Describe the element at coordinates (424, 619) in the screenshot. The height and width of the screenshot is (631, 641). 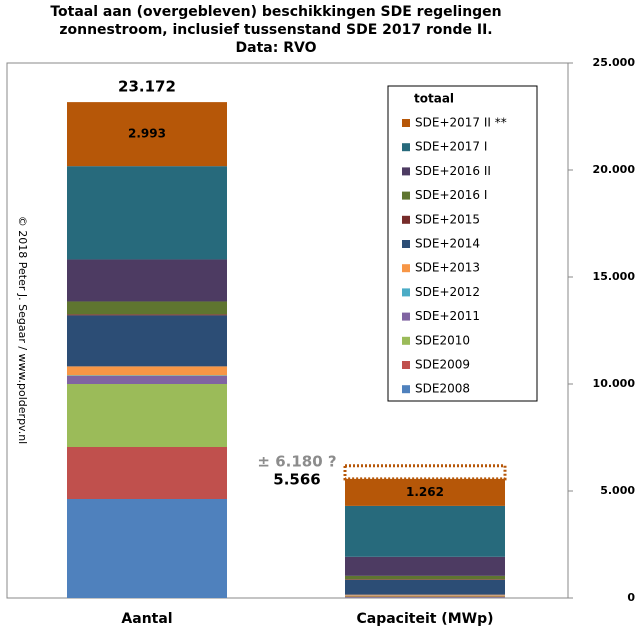
I see `x-tick-label: Capaciteit (MWp)` at that location.